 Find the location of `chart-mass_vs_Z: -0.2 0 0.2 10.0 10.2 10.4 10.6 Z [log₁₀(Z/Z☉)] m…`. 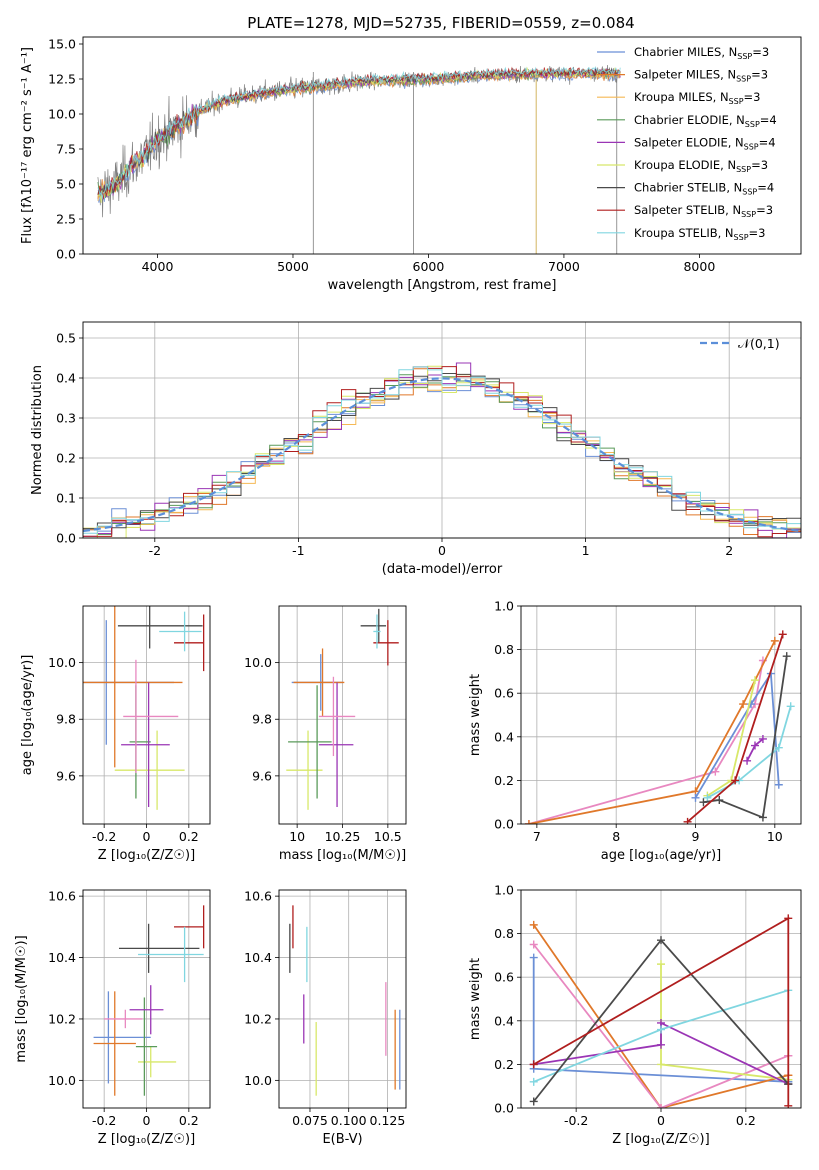

chart-mass_vs_Z: -0.2 0 0.2 10.0 10.2 10.4 10.6 Z [log₁₀(Z/Z☉)] m… is located at coordinates (112, 1018).